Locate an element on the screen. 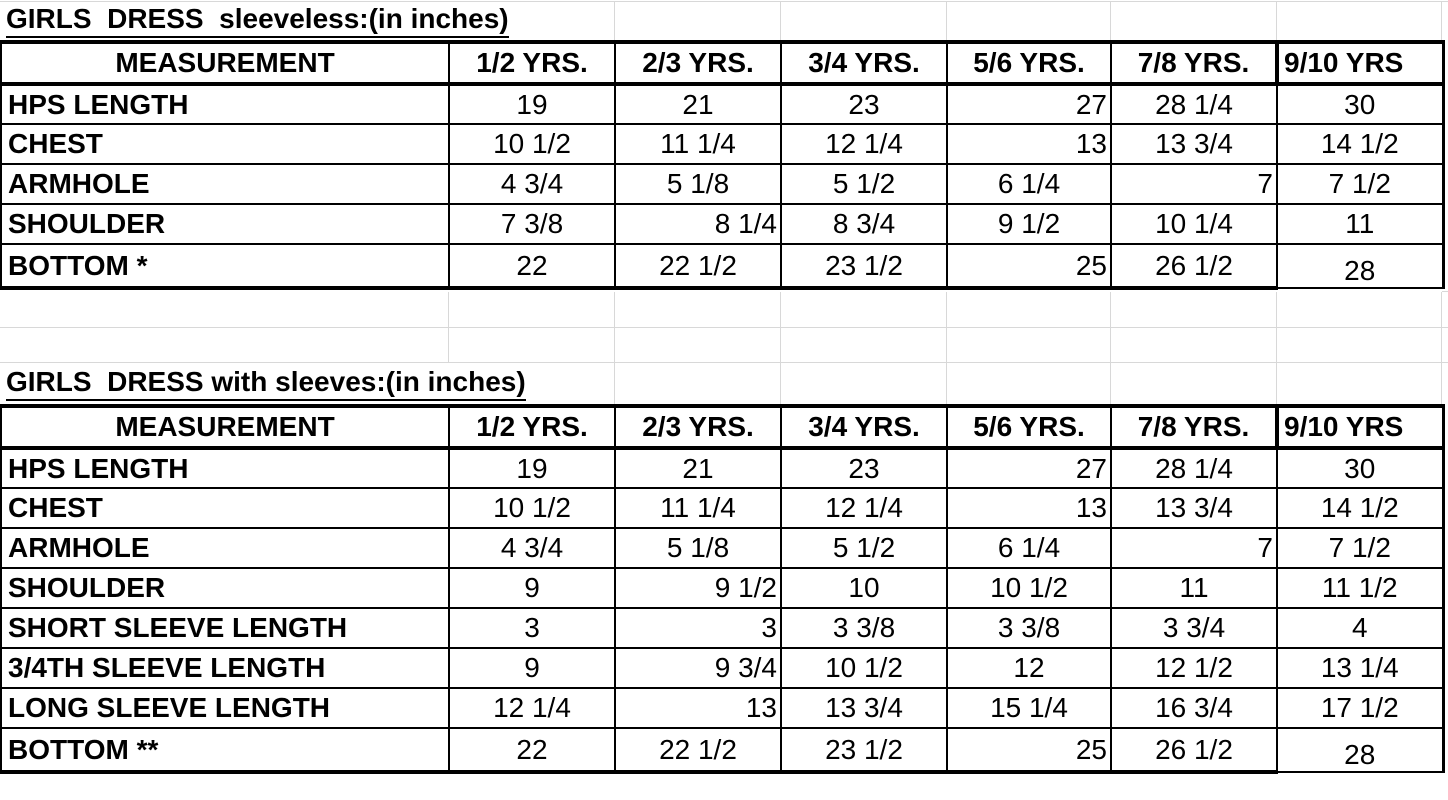 Image resolution: width=1448 pixels, height=800 pixels. table-title: GIRLS DRESS with sleeves:(in inches) is located at coordinates (266, 383).